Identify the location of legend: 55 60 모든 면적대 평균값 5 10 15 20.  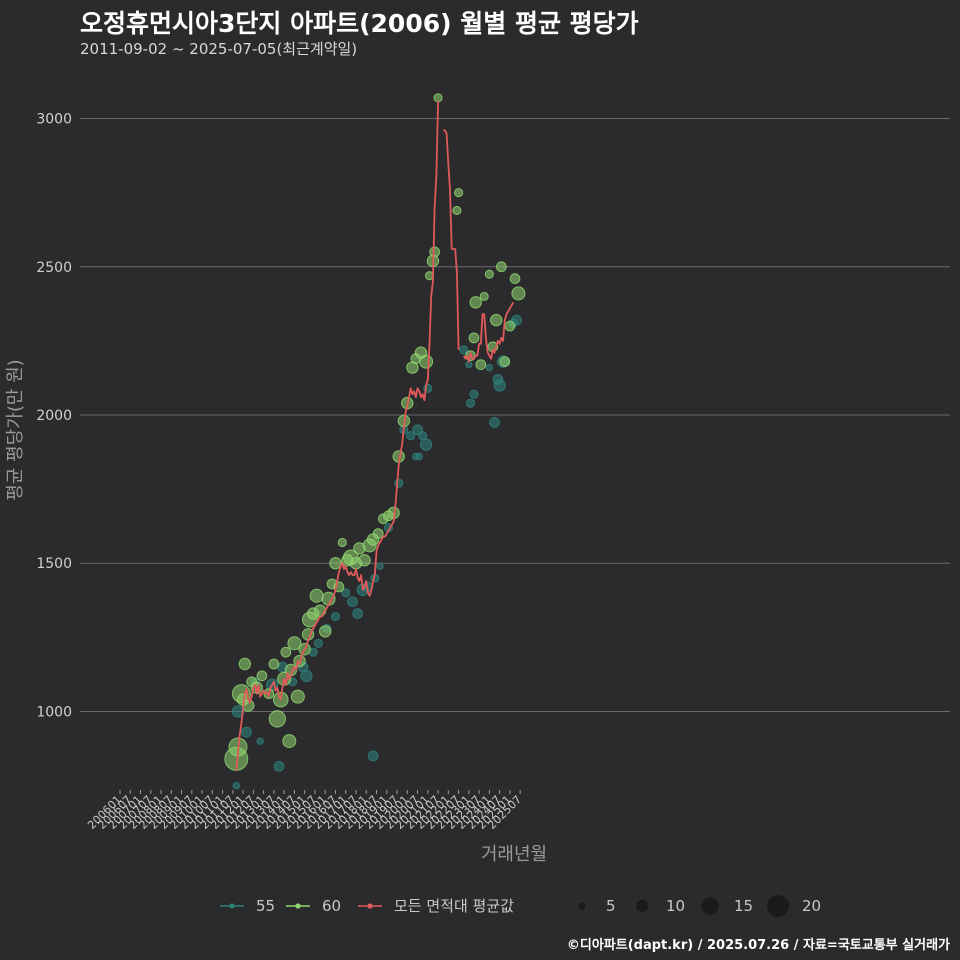
(520, 906).